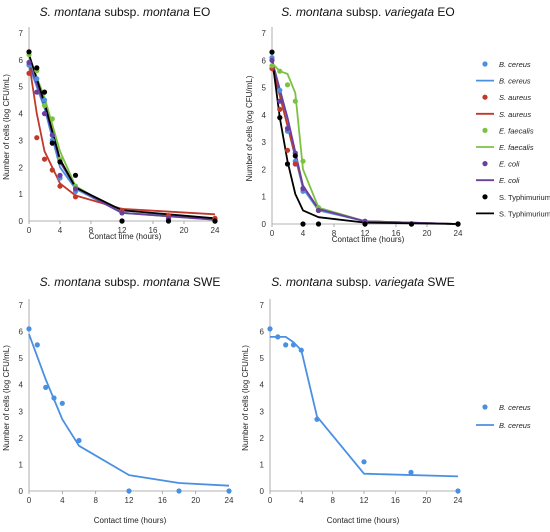 The height and width of the screenshot is (532, 550). Describe the element at coordinates (262, 491) in the screenshot. I see `y-tick-label: 0` at that location.